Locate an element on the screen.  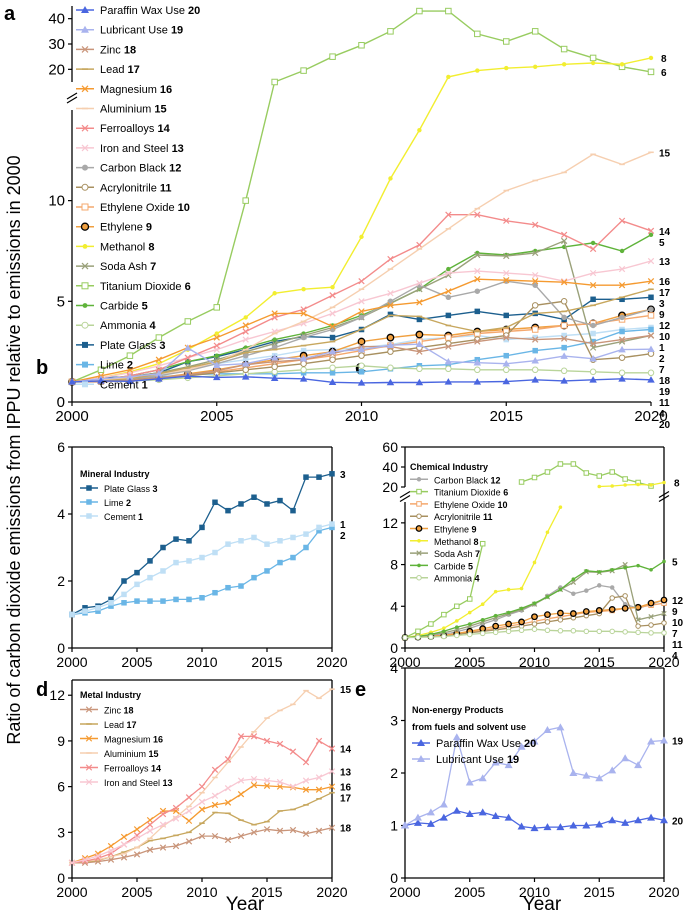
x-tick-label: 2010 is located at coordinates (201, 892).